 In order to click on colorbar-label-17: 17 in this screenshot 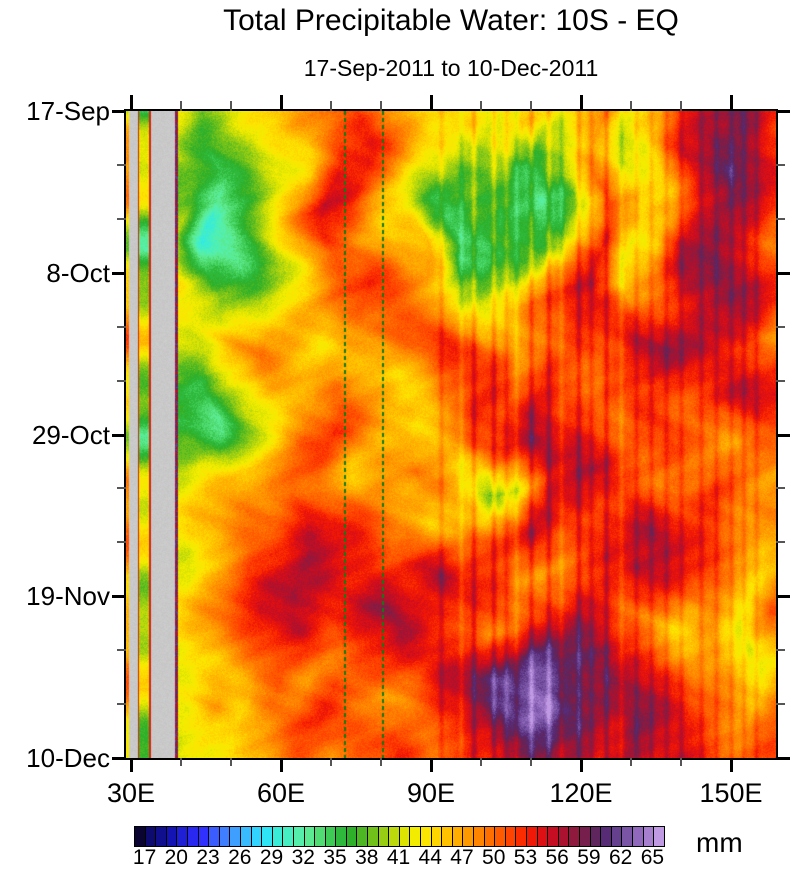, I will do `click(144, 857)`.